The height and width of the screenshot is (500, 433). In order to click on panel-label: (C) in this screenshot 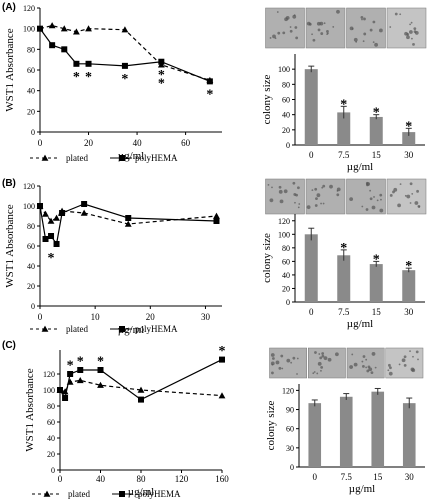, I will do `click(9, 345)`.